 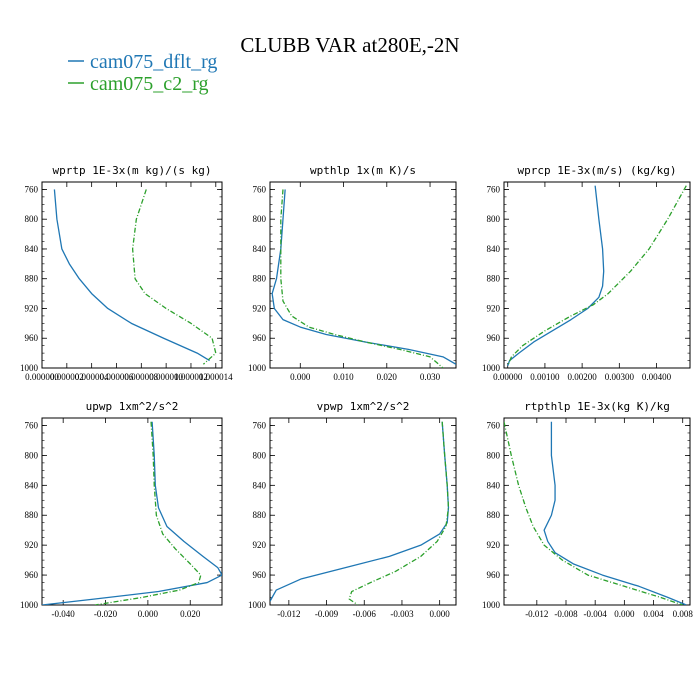 I want to click on panel-title: wprtp 1E-3x(m kg)/(s kg), so click(x=132, y=170).